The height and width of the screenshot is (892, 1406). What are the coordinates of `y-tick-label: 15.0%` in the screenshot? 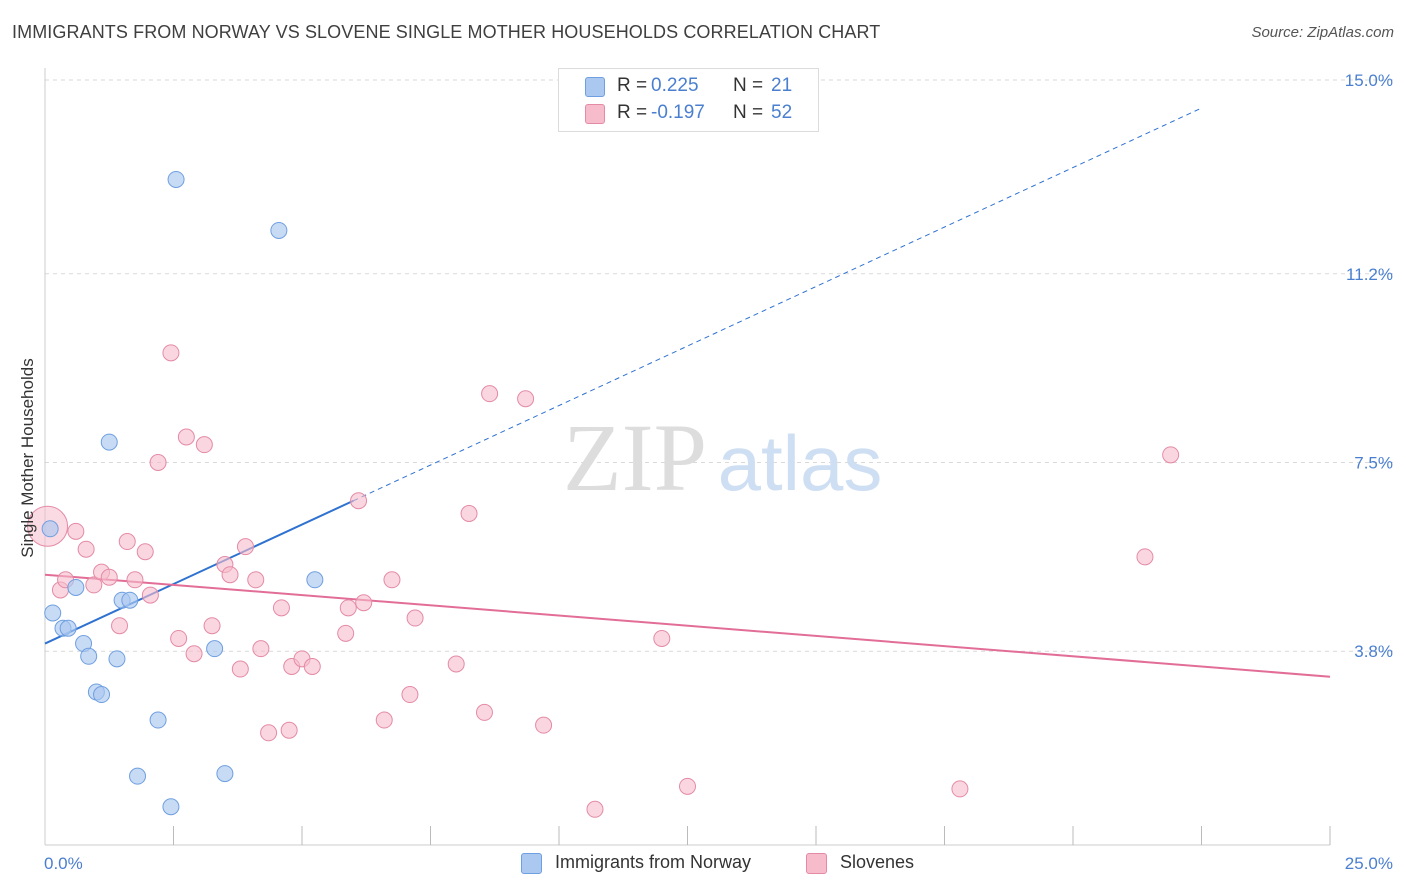 It's located at (1369, 80).